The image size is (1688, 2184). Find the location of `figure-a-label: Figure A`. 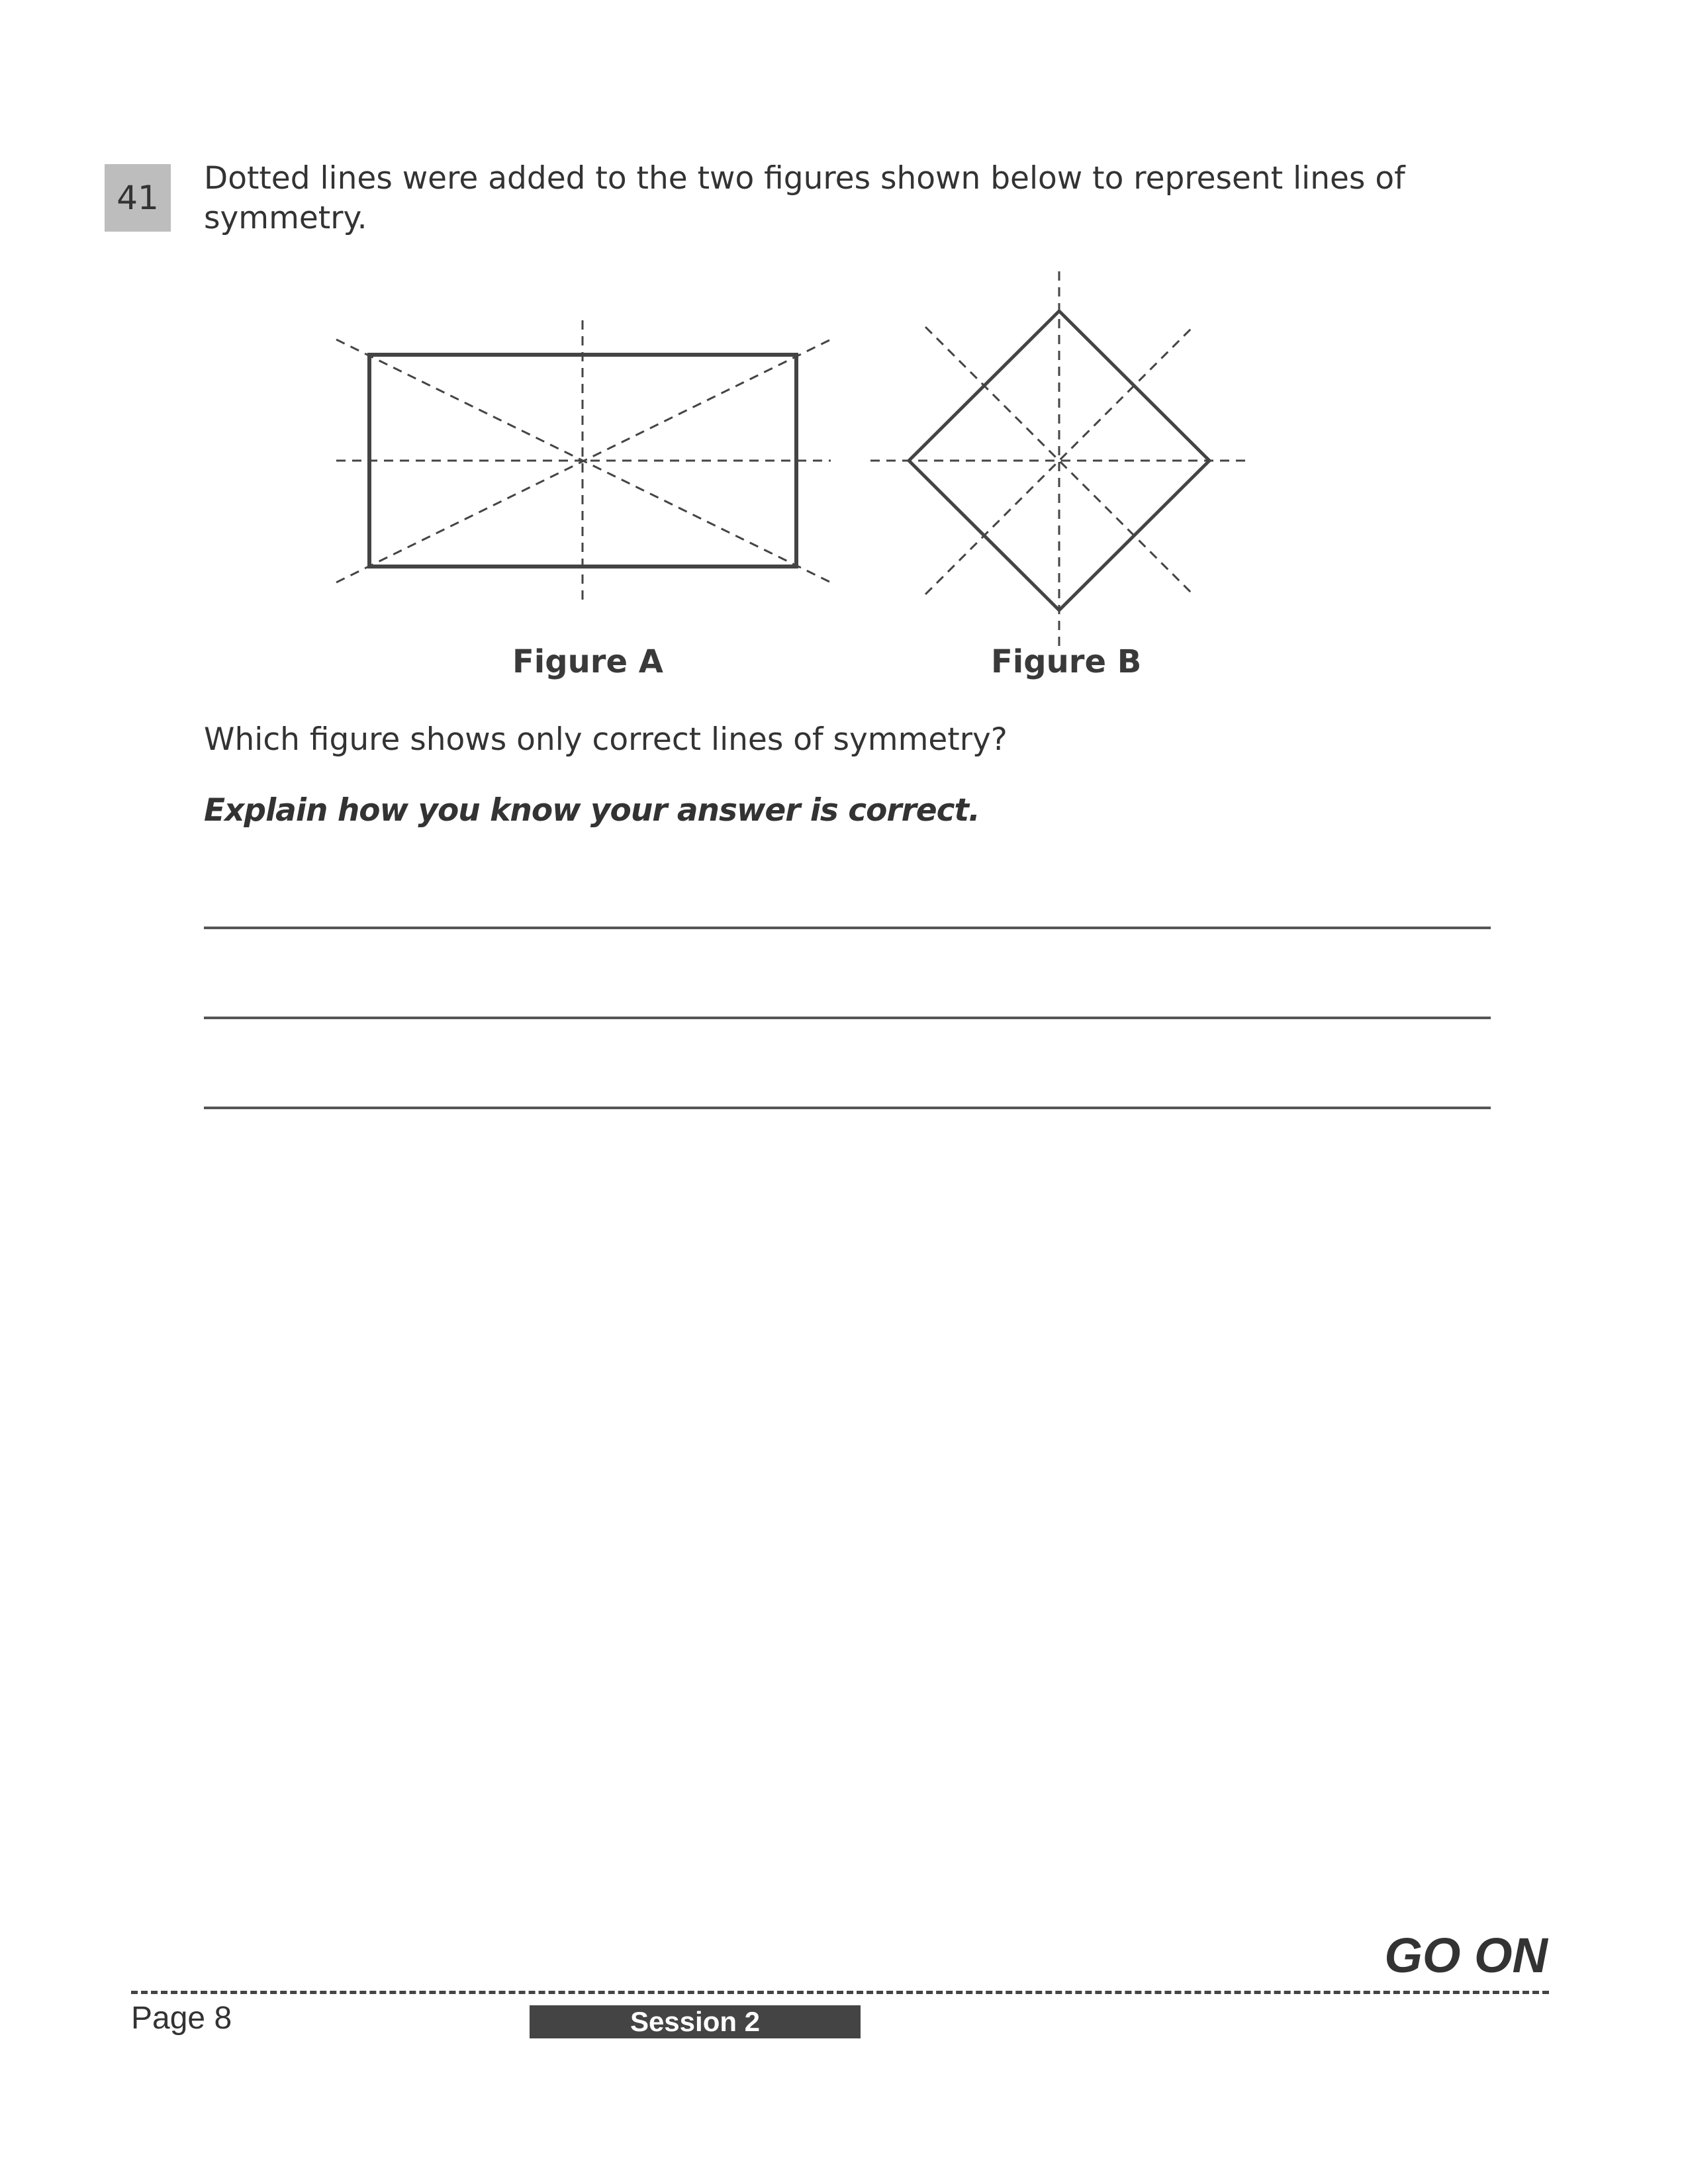

figure-a-label: Figure A is located at coordinates (587, 661).